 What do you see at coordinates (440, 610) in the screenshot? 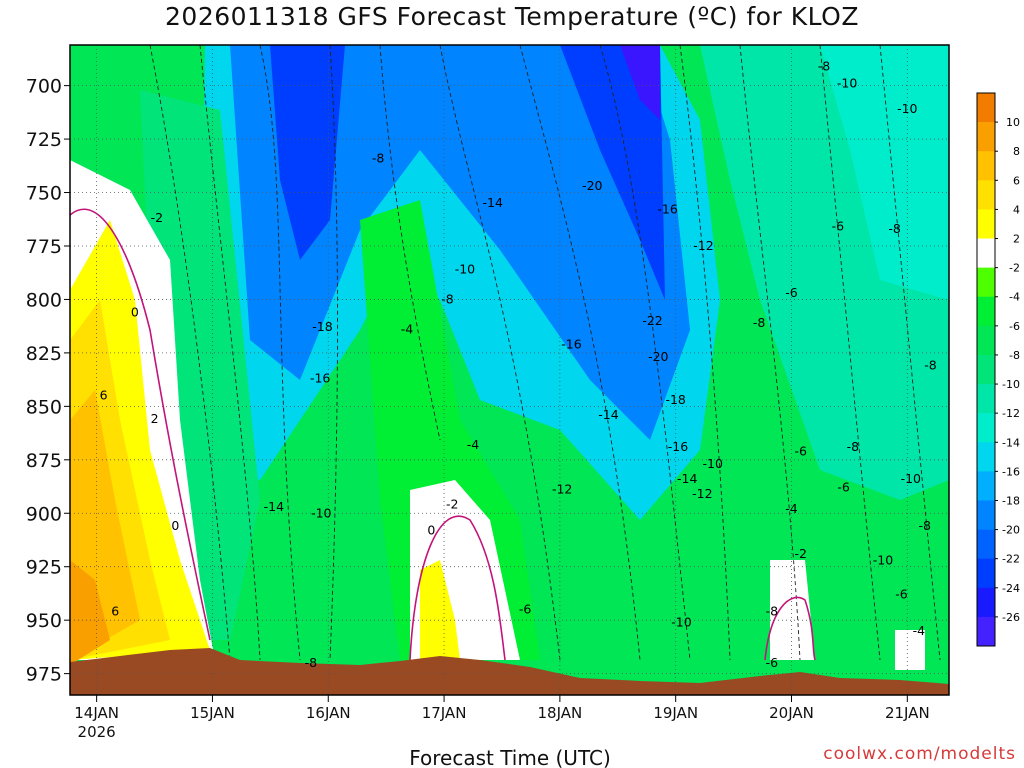
I see `midweek-yellow` at bounding box center [440, 610].